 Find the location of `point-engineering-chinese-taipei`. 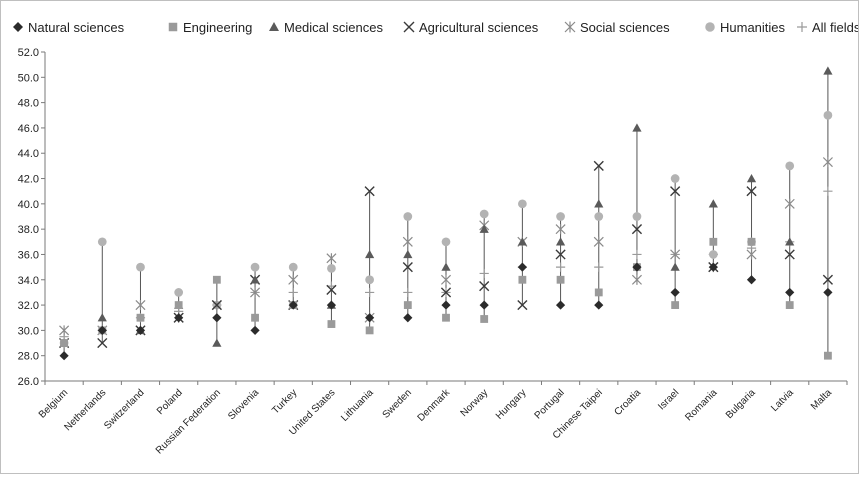

point-engineering-chinese-taipei is located at coordinates (598, 292).